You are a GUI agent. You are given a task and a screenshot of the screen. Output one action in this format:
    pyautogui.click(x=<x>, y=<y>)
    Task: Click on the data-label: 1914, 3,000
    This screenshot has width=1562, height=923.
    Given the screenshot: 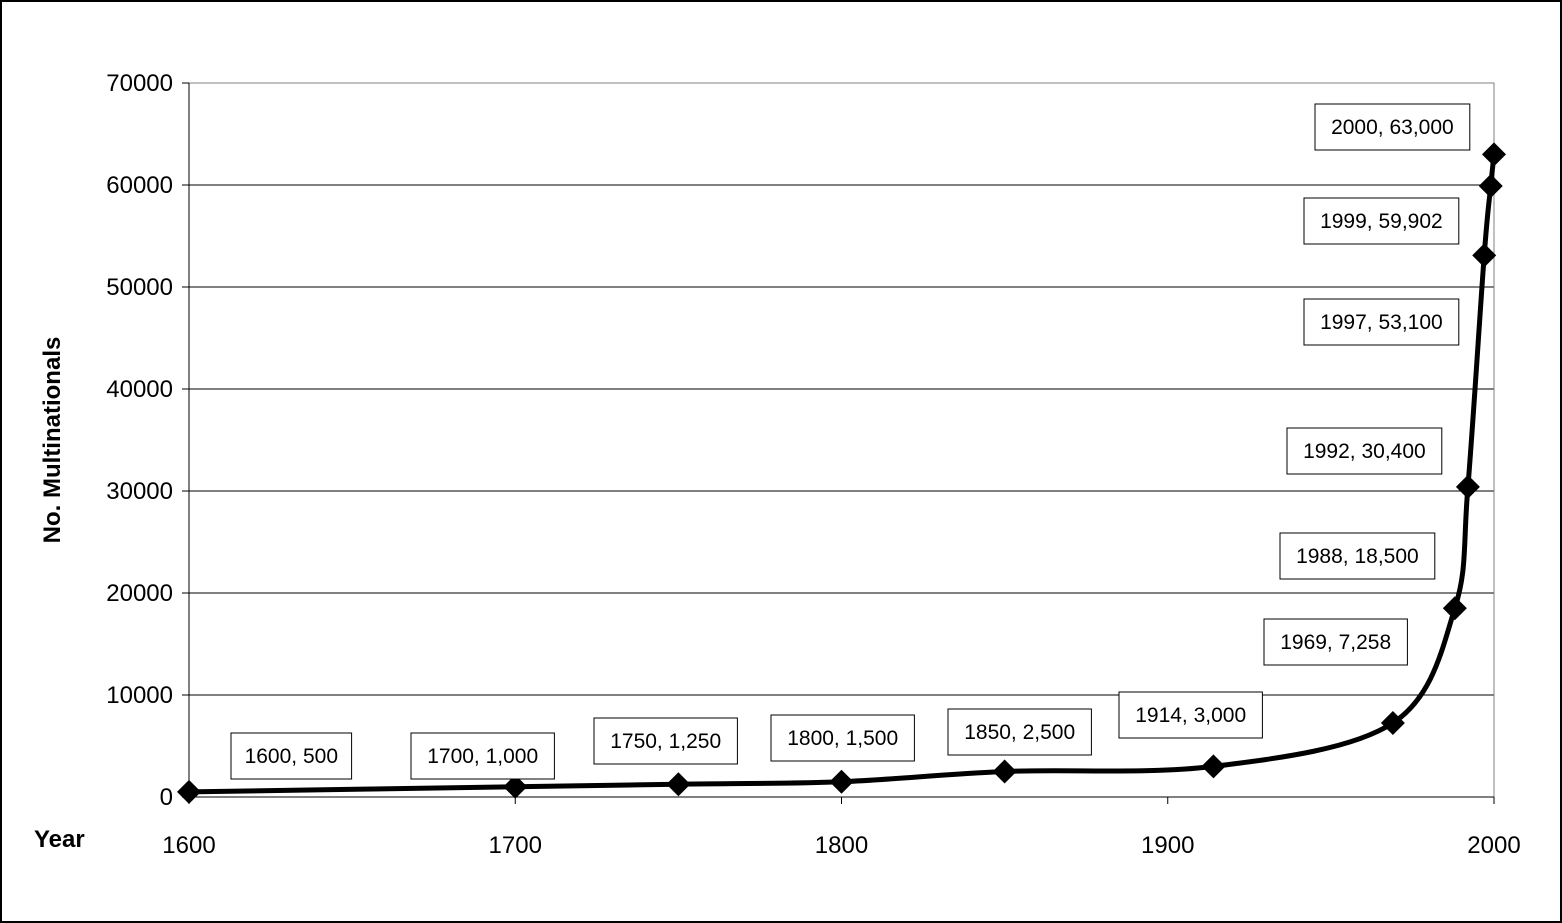 What is the action you would take?
    pyautogui.click(x=1190, y=715)
    